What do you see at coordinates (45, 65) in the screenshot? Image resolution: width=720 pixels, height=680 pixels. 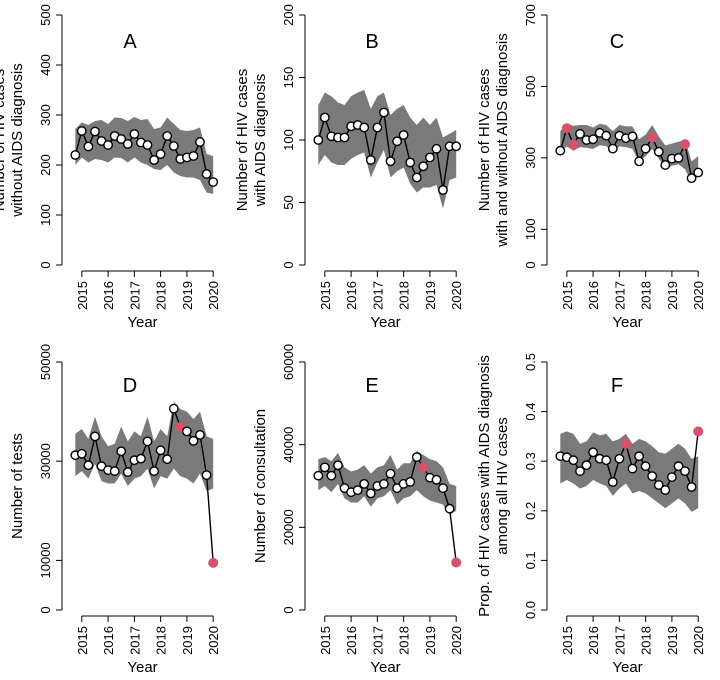 I see `panel-a-y-tick-label: 400` at bounding box center [45, 65].